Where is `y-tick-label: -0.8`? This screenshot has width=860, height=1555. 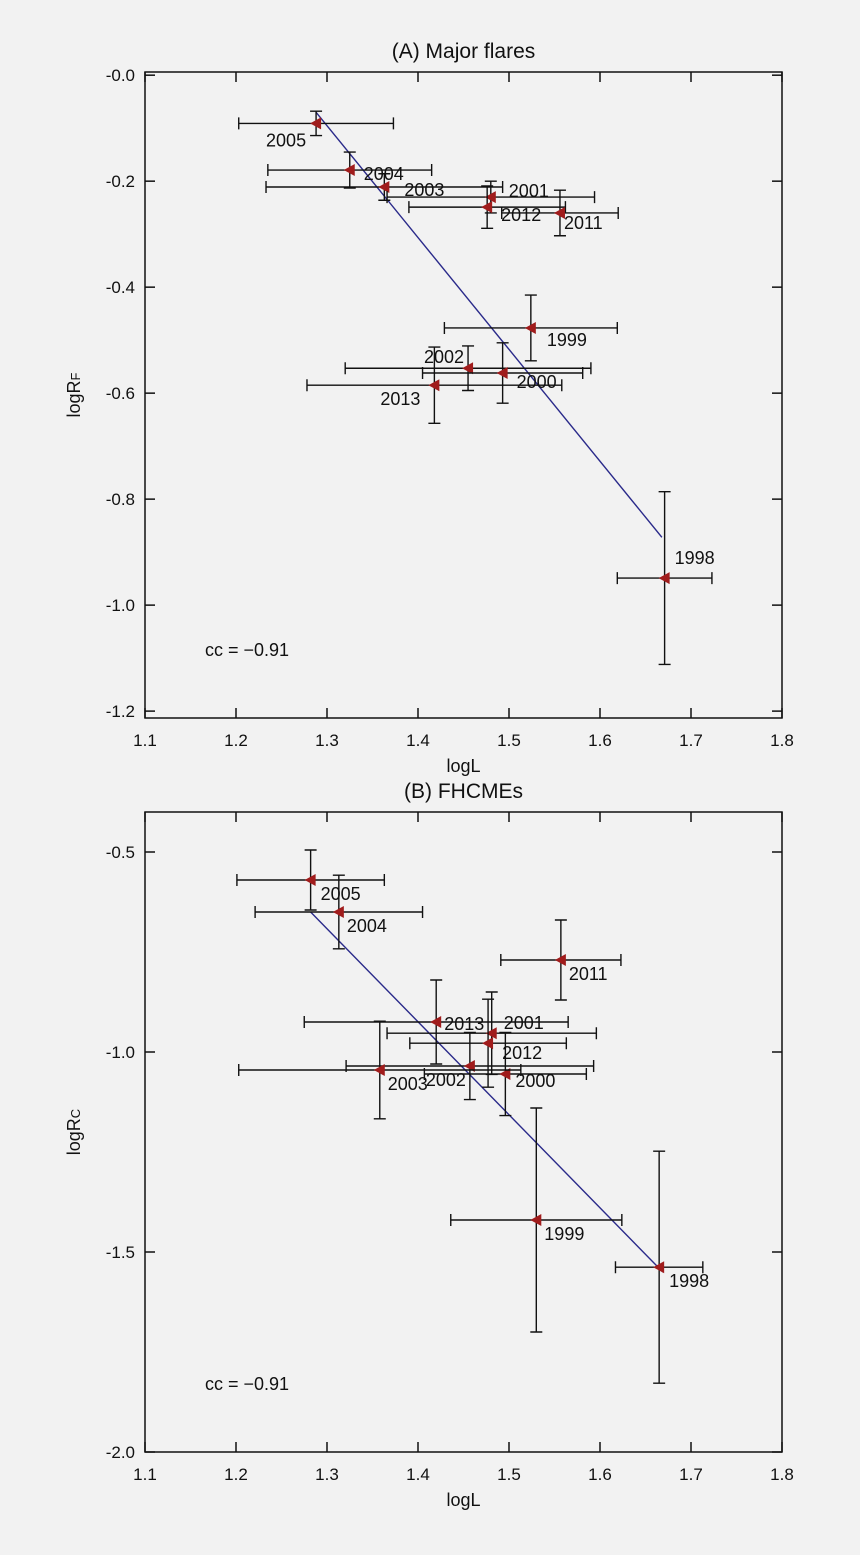 y-tick-label: -0.8 is located at coordinates (120, 499).